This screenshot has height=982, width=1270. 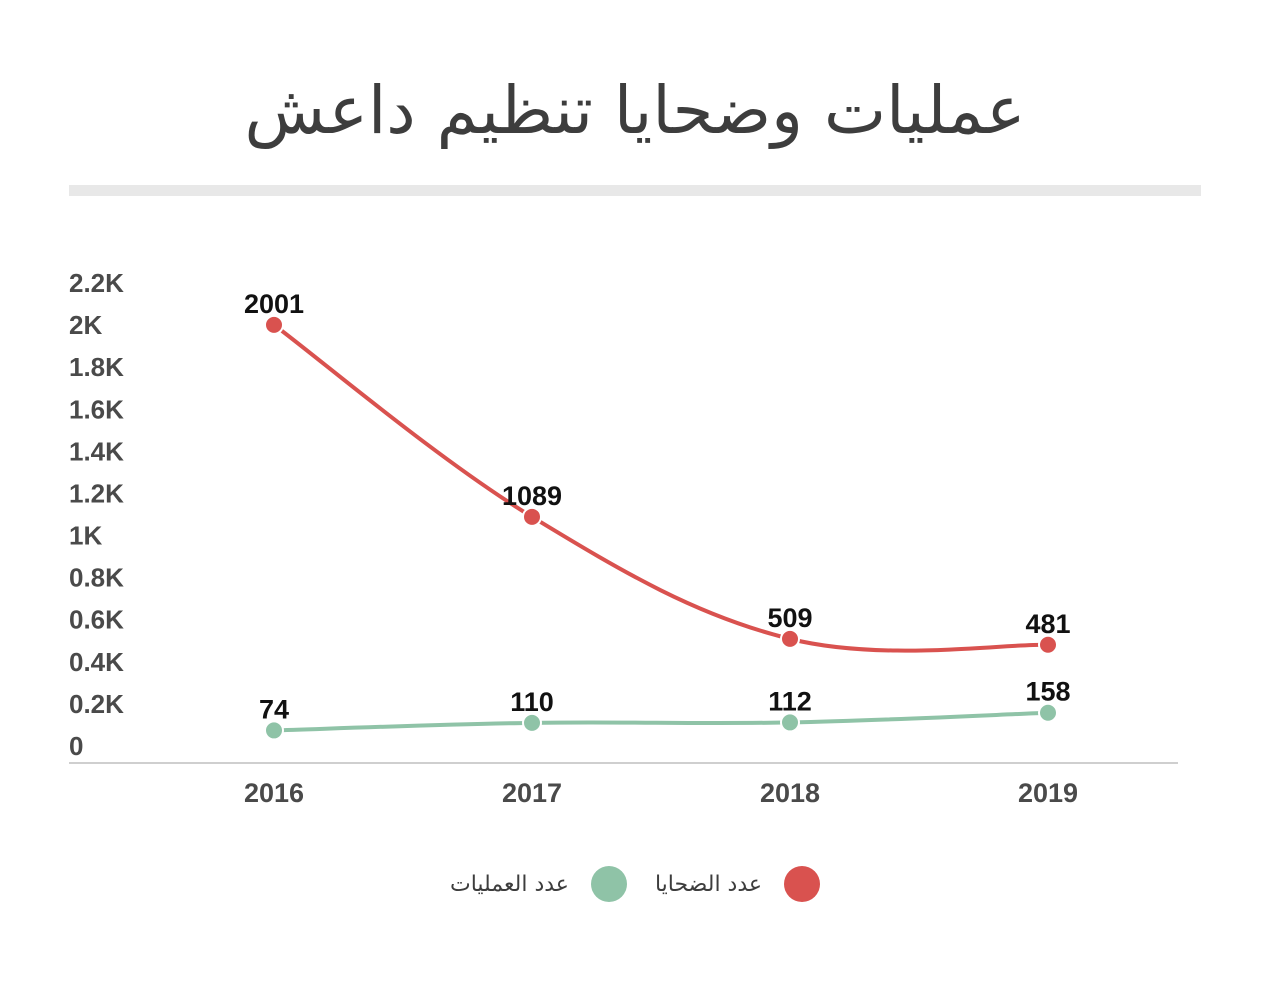 What do you see at coordinates (85, 325) in the screenshot?
I see `y-tick-label: 2K` at bounding box center [85, 325].